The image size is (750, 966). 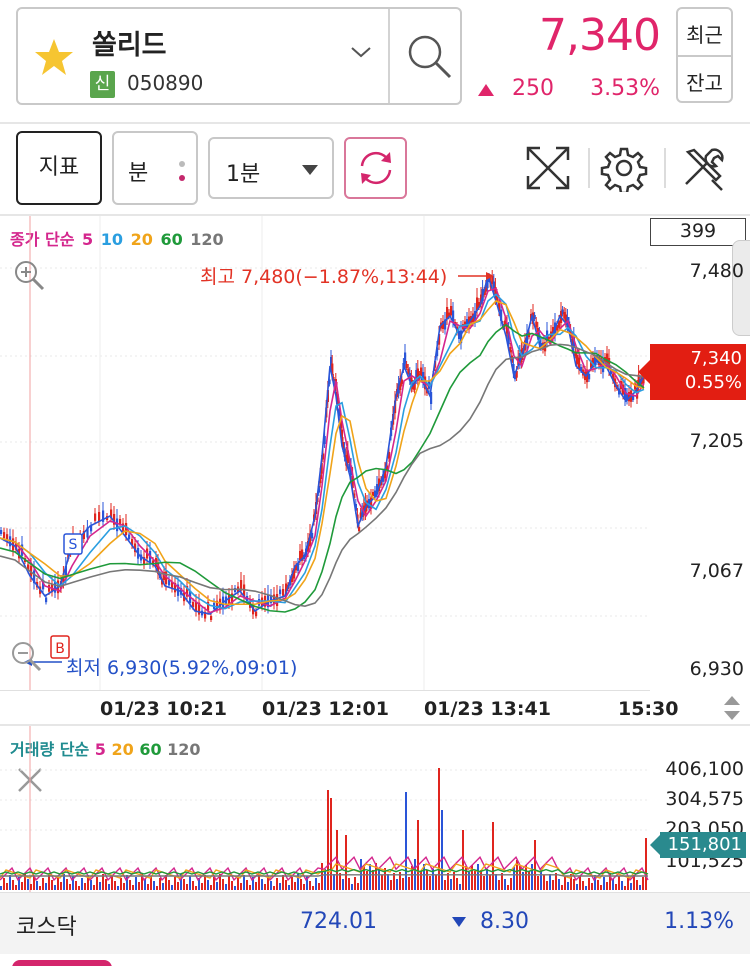 What do you see at coordinates (704, 83) in the screenshot?
I see `balance-label: 잔고` at bounding box center [704, 83].